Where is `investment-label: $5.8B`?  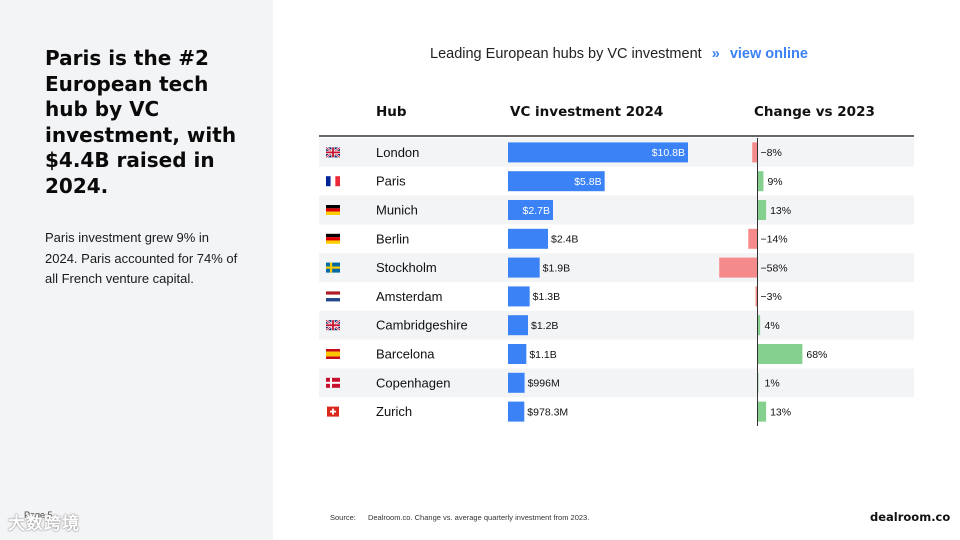 investment-label: $5.8B is located at coordinates (587, 182).